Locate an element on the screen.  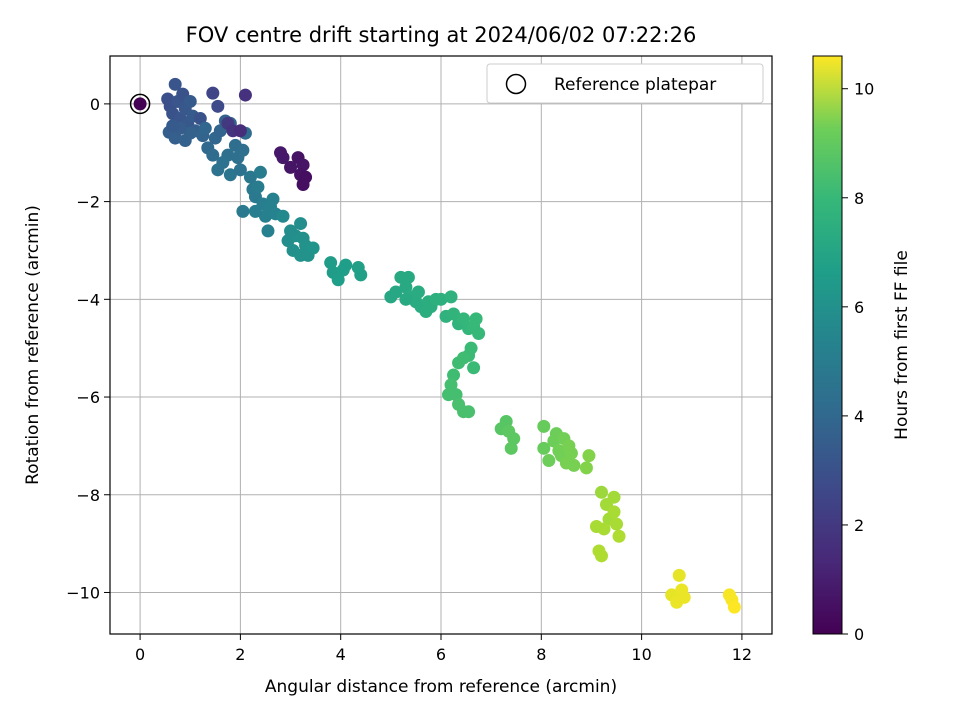
x-tick-label: 2 is located at coordinates (240, 654).